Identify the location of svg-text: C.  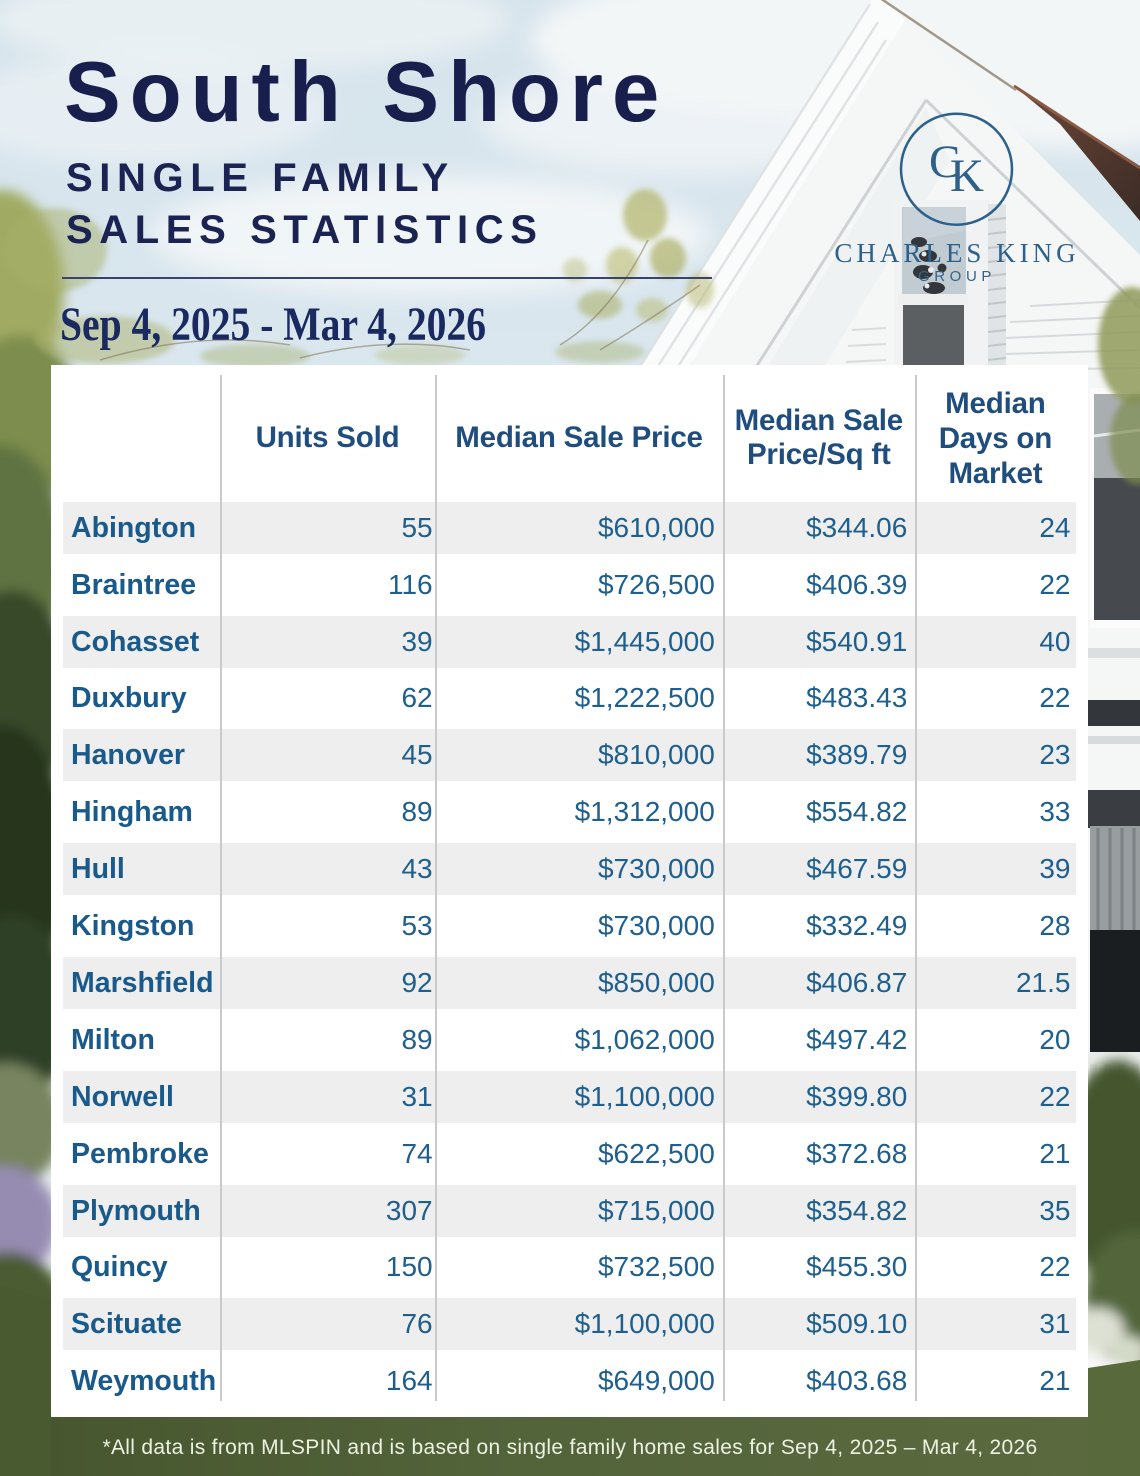
(944, 162).